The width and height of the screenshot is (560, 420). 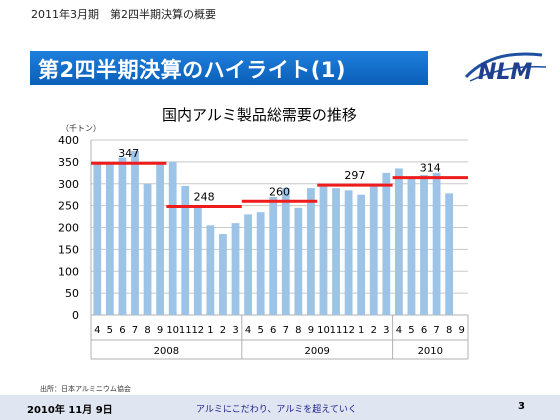 I want to click on footer-slogan: アルミにこだわり、アルミを超えていく, so click(x=276, y=410).